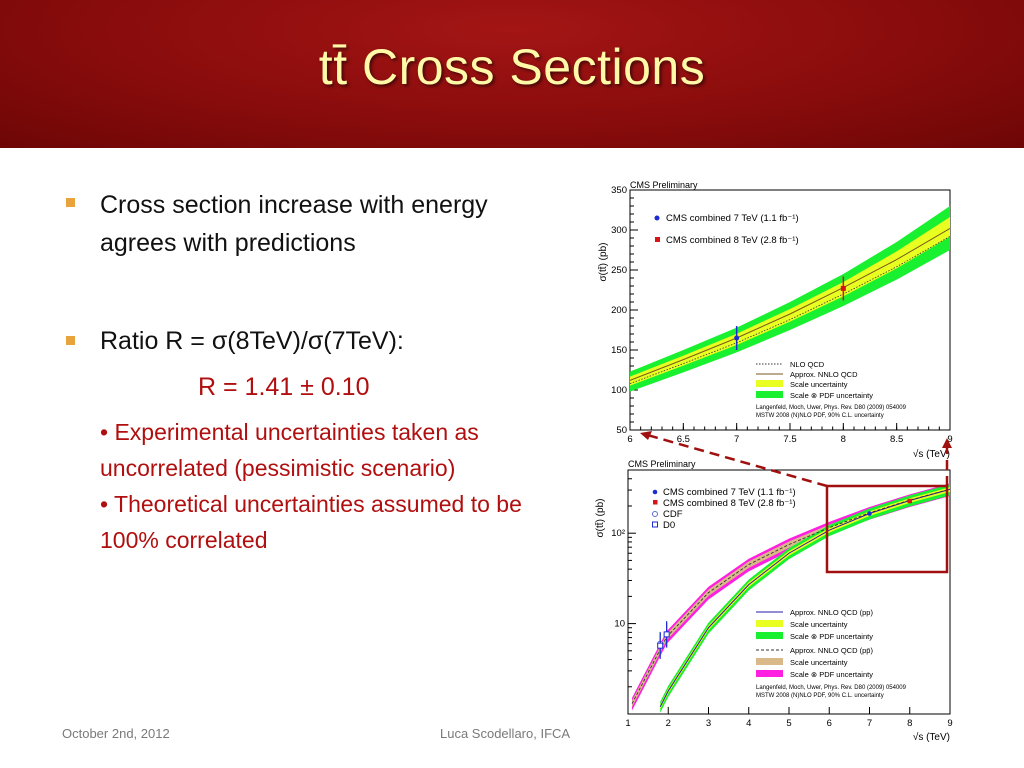 Image resolution: width=1024 pixels, height=768 pixels. I want to click on legend-pp-pdf: Scale ⊗ PDF uncertainty, so click(831, 636).